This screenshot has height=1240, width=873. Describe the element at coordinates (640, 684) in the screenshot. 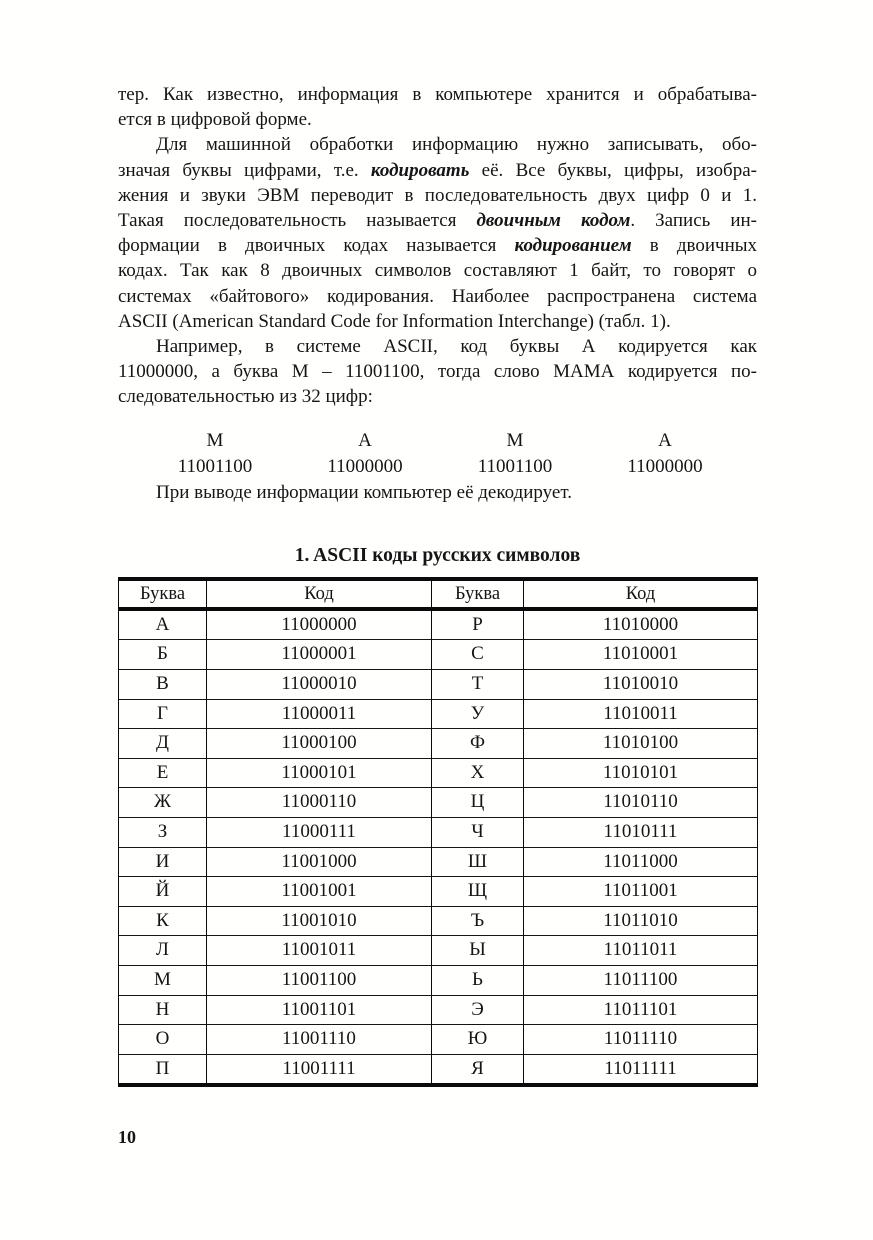

I see `code-cell: 11010010` at that location.